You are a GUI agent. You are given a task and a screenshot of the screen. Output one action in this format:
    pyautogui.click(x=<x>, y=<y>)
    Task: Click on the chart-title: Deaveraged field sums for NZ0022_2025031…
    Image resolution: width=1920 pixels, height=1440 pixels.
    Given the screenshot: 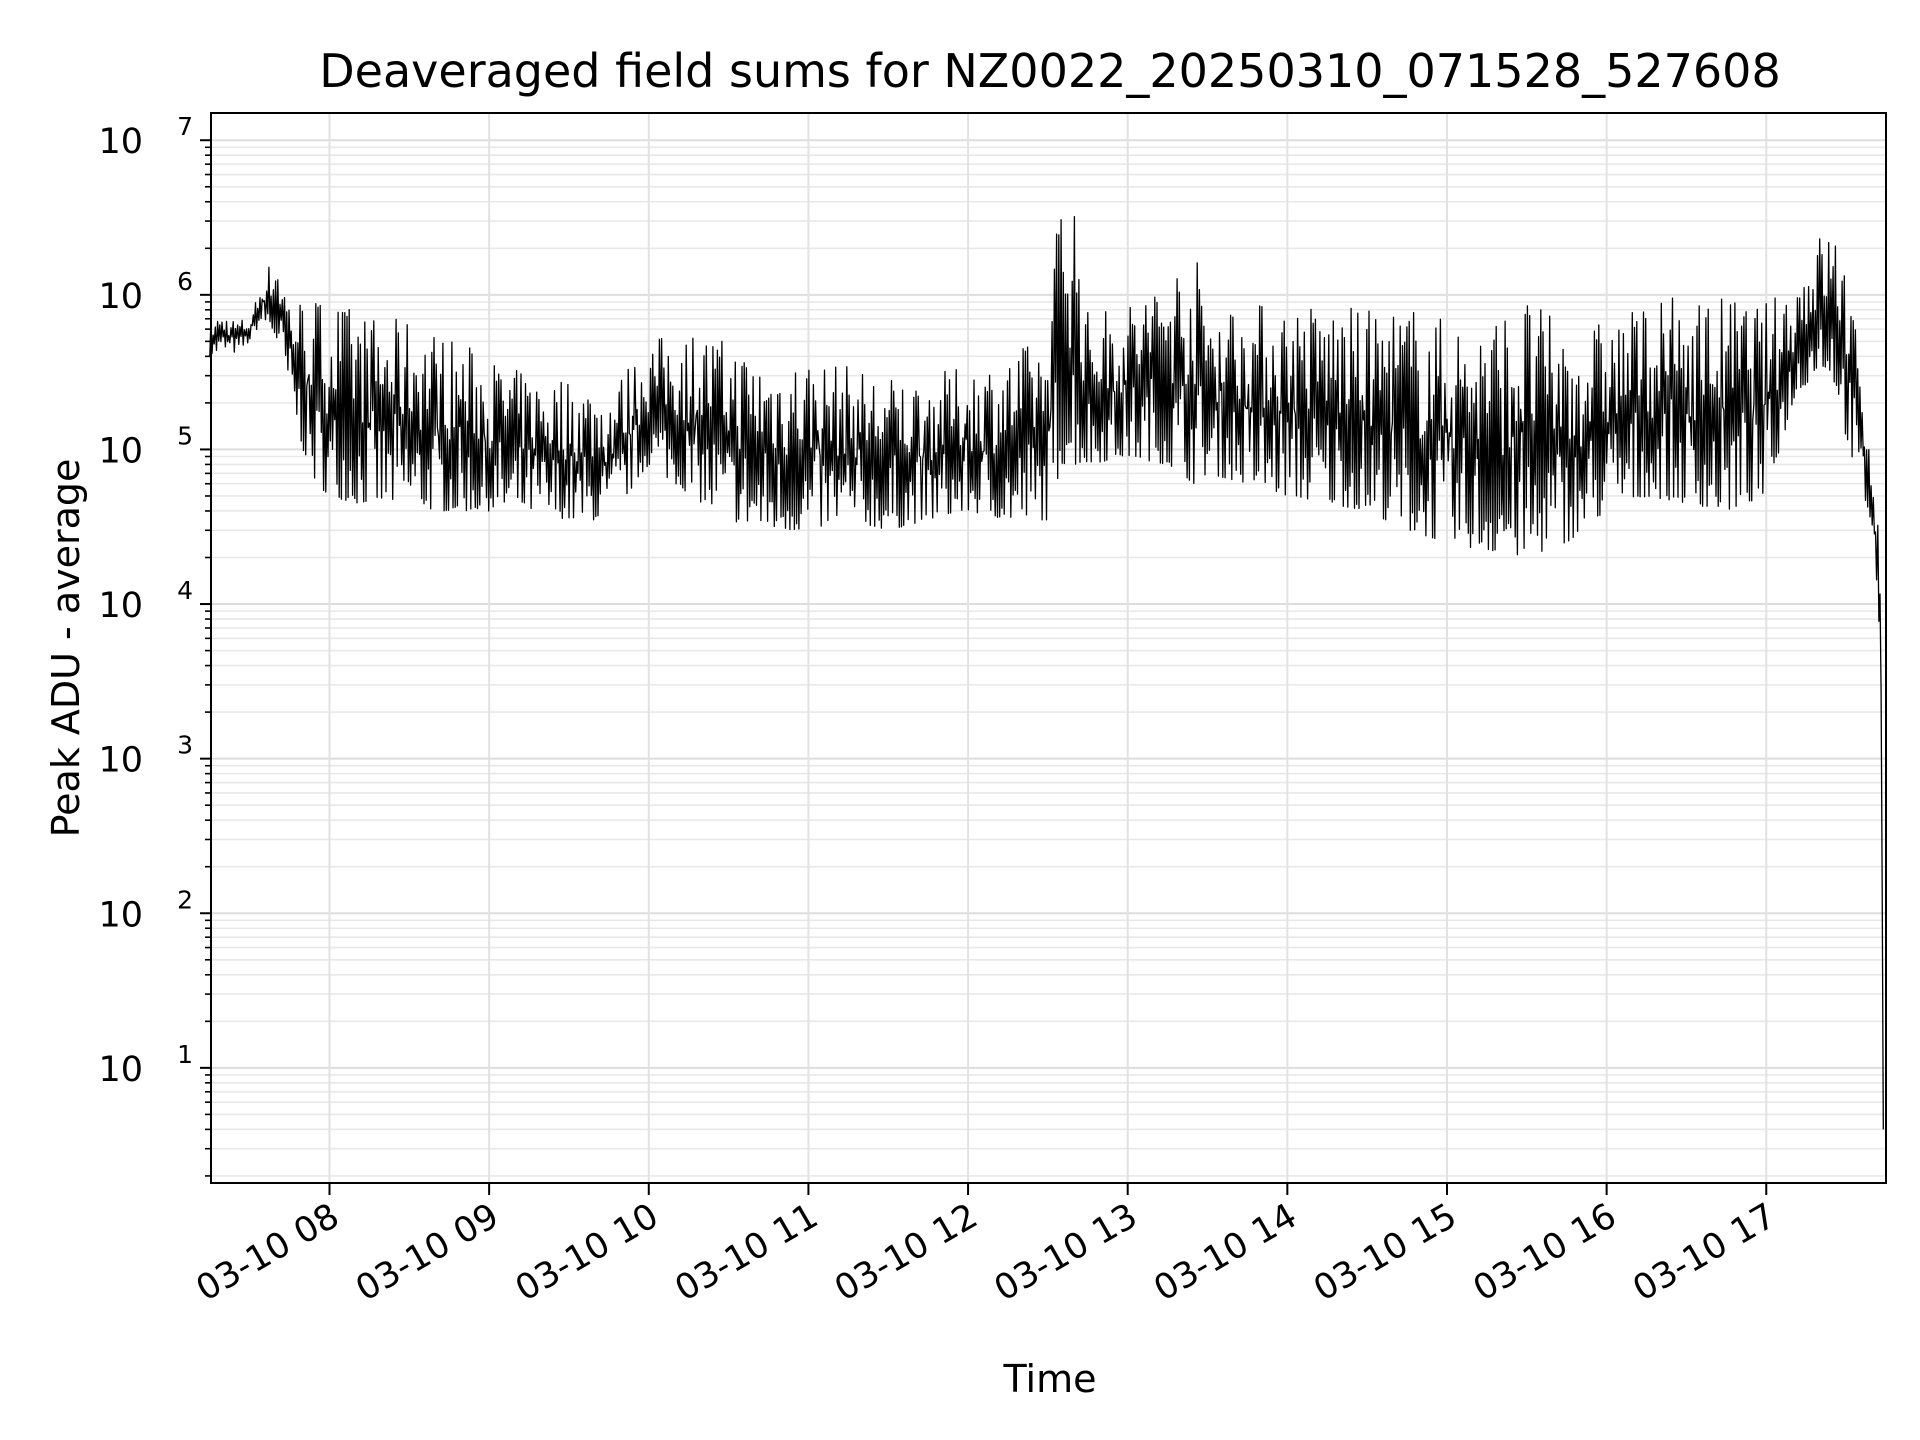 What is the action you would take?
    pyautogui.click(x=1049, y=71)
    